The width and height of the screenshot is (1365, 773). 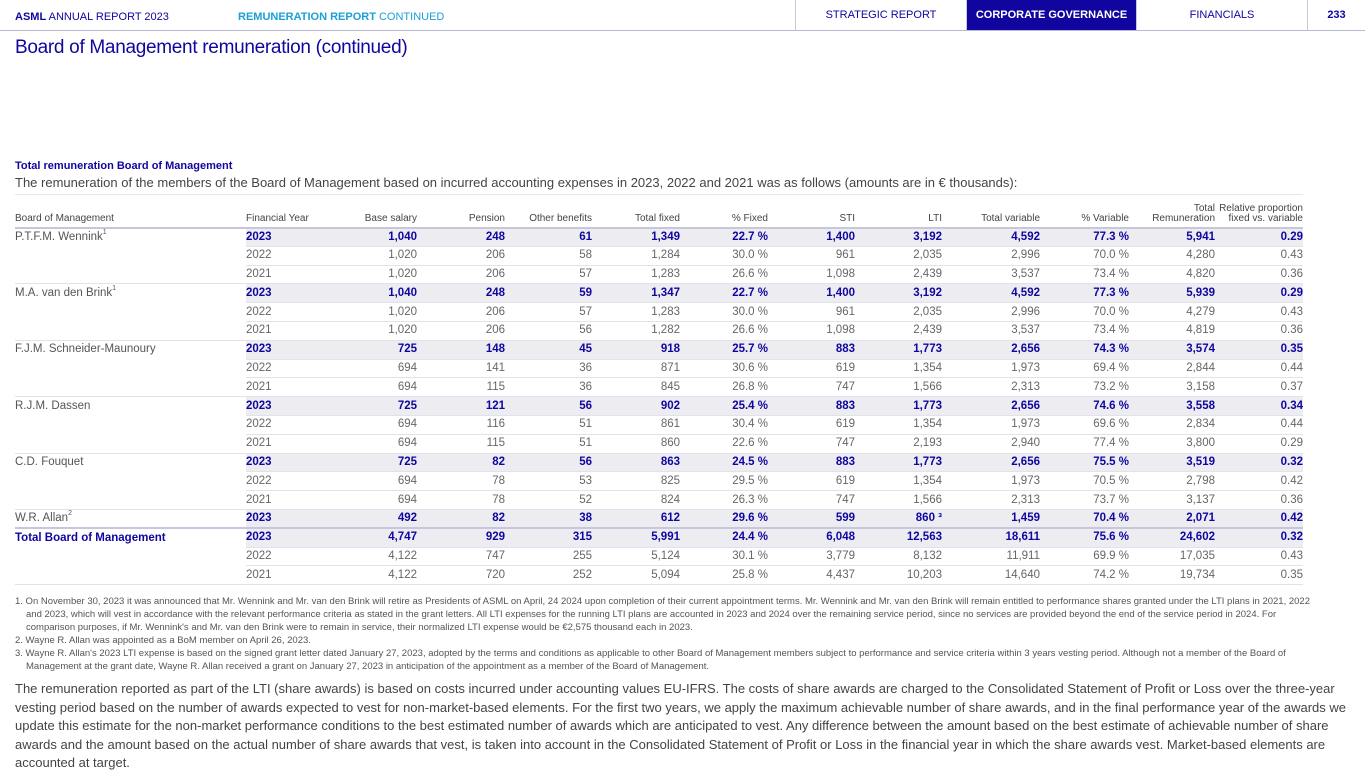 What do you see at coordinates (636, 463) in the screenshot?
I see `table-cell: 863` at bounding box center [636, 463].